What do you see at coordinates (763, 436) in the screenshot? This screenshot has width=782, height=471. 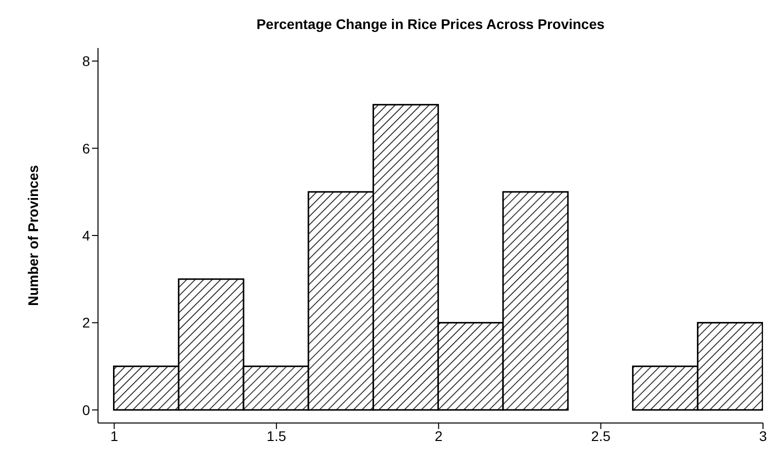 I see `x-tick-label: 3` at bounding box center [763, 436].